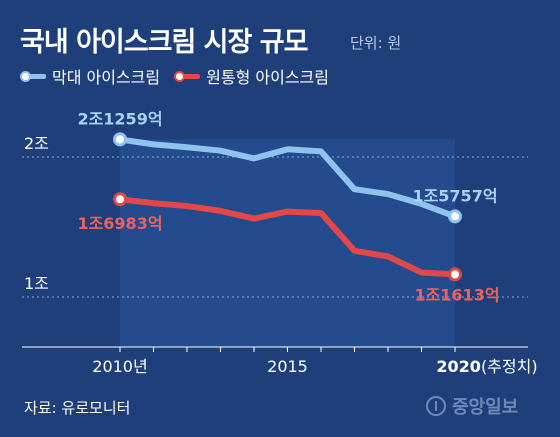  What do you see at coordinates (376, 43) in the screenshot?
I see `unit-label: 단위: 원` at bounding box center [376, 43].